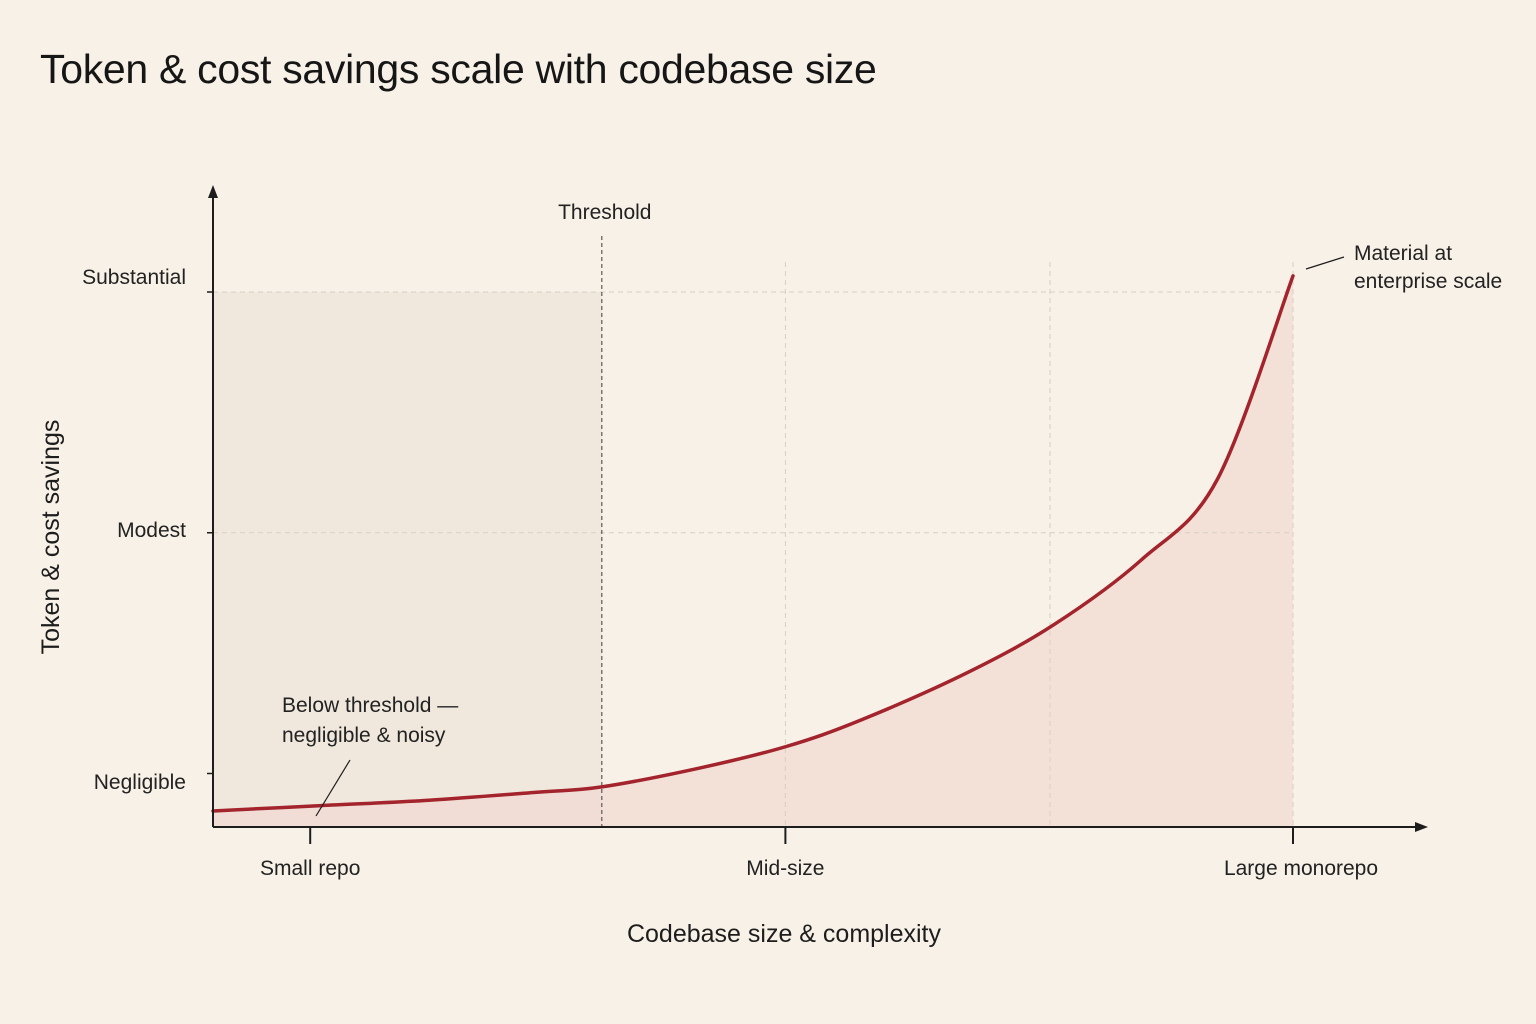 The image size is (1536, 1024). I want to click on y-tick-label: Negligible, so click(140, 782).